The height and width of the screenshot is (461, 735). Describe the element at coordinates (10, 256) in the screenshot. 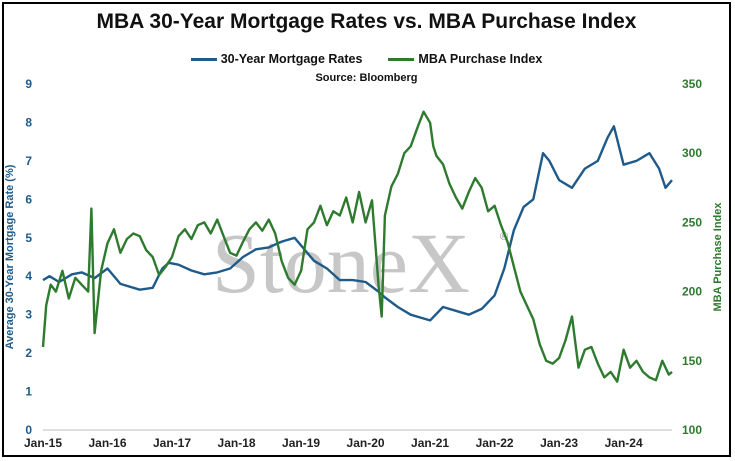

I see `y-axis-left-label: Average 30-Year Mortgage Rate (%)` at that location.